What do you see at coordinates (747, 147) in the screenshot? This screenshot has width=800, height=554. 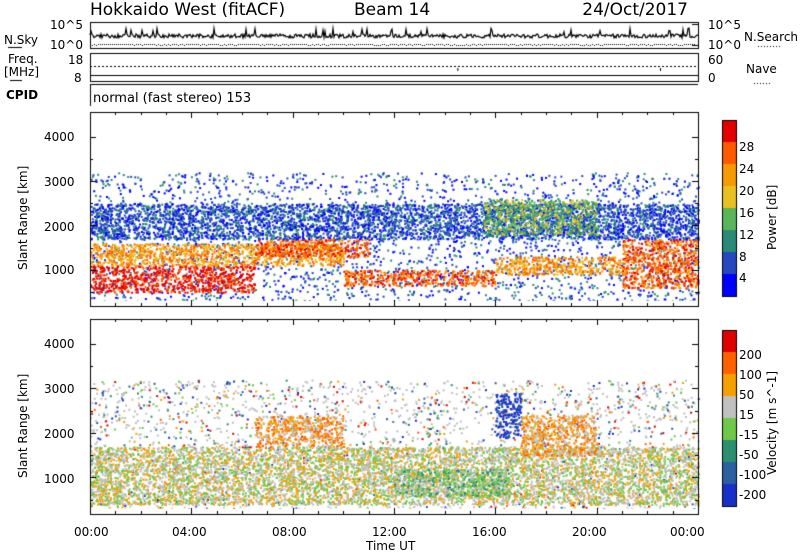 I see `power-cbar-tick-28: 28` at bounding box center [747, 147].